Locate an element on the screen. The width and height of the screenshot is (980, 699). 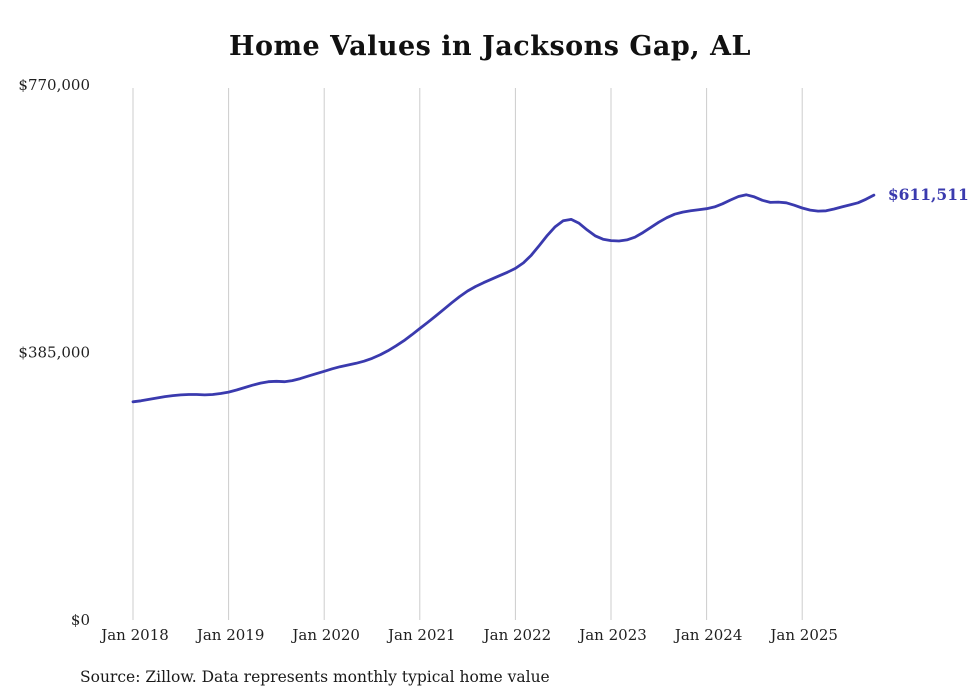
chart-title: Home Values in Jacksons Gap, AL is located at coordinates (490, 46).